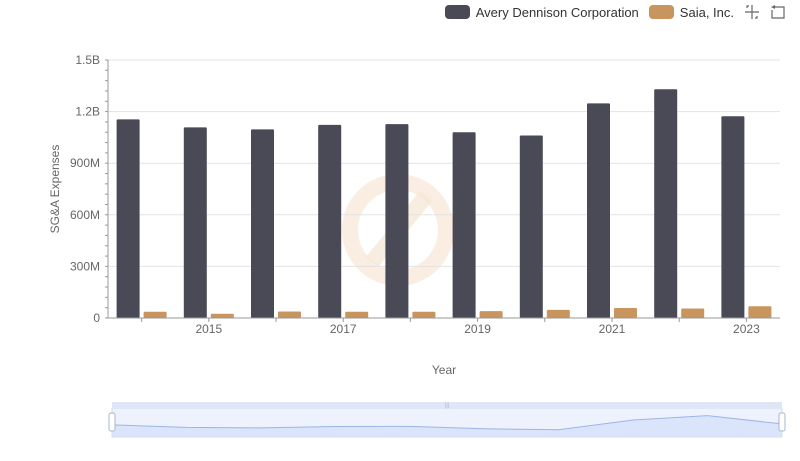 The height and width of the screenshot is (461, 800). Describe the element at coordinates (693, 313) in the screenshot. I see `bar-saia-2022` at that location.